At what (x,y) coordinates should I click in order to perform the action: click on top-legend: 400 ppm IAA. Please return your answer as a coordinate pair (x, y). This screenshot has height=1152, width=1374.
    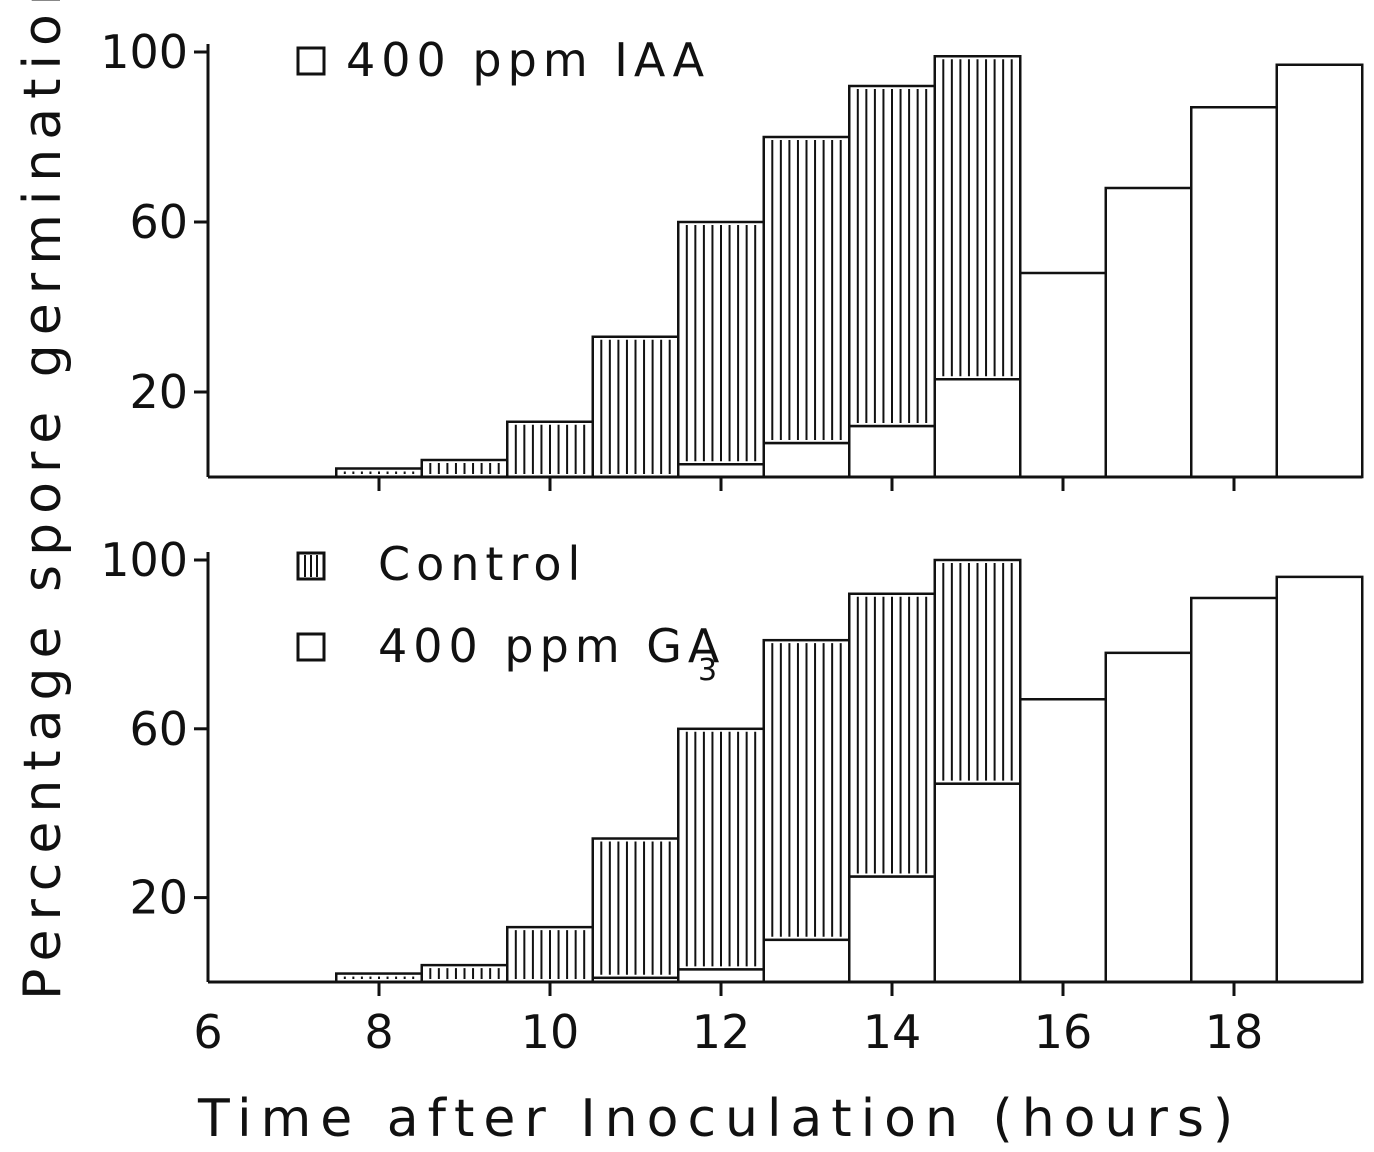
    Looking at the image, I should click on (503, 60).